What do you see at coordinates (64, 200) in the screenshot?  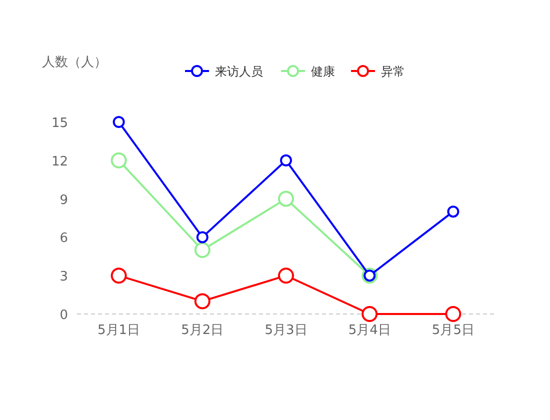 I see `y-tick-label: 9` at bounding box center [64, 200].